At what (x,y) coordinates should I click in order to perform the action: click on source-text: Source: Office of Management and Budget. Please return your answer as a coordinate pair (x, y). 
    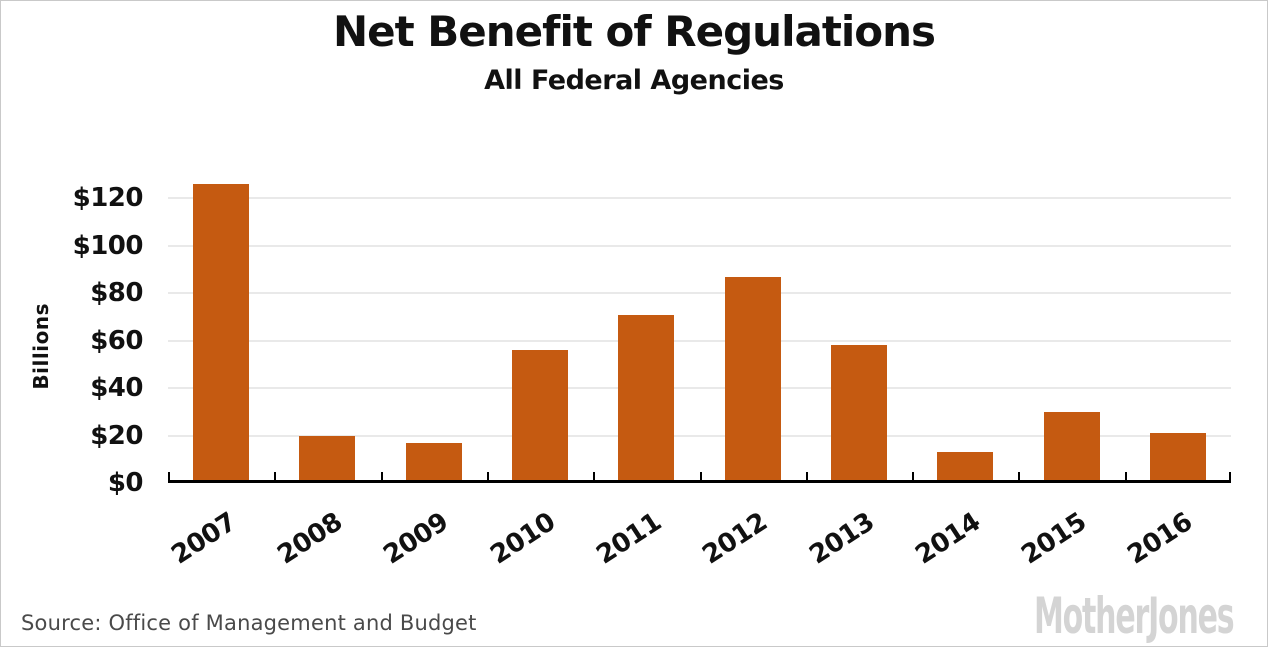
    Looking at the image, I should click on (249, 623).